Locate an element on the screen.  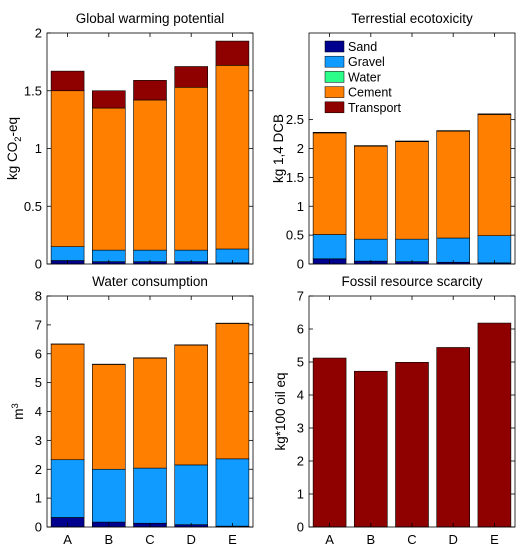
y-axis-label: m3 is located at coordinates (18, 411).